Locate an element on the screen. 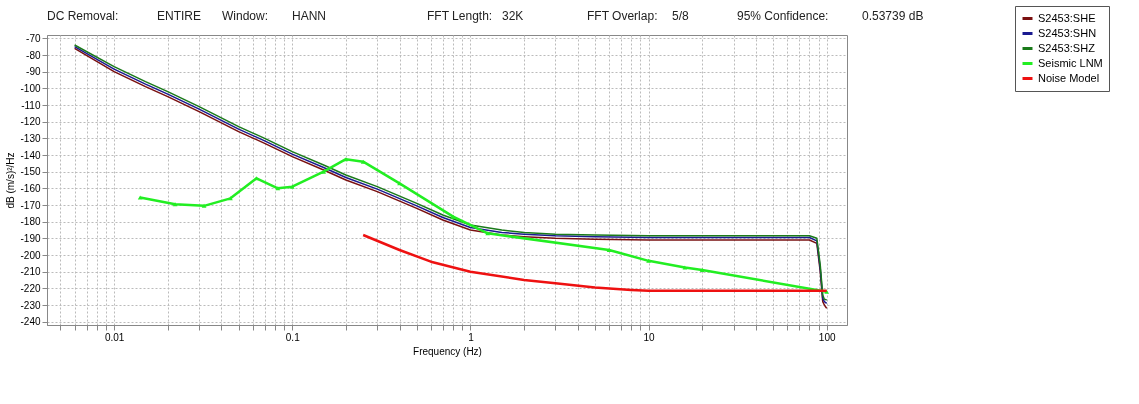  y-tick-label: -140 is located at coordinates (30, 155).